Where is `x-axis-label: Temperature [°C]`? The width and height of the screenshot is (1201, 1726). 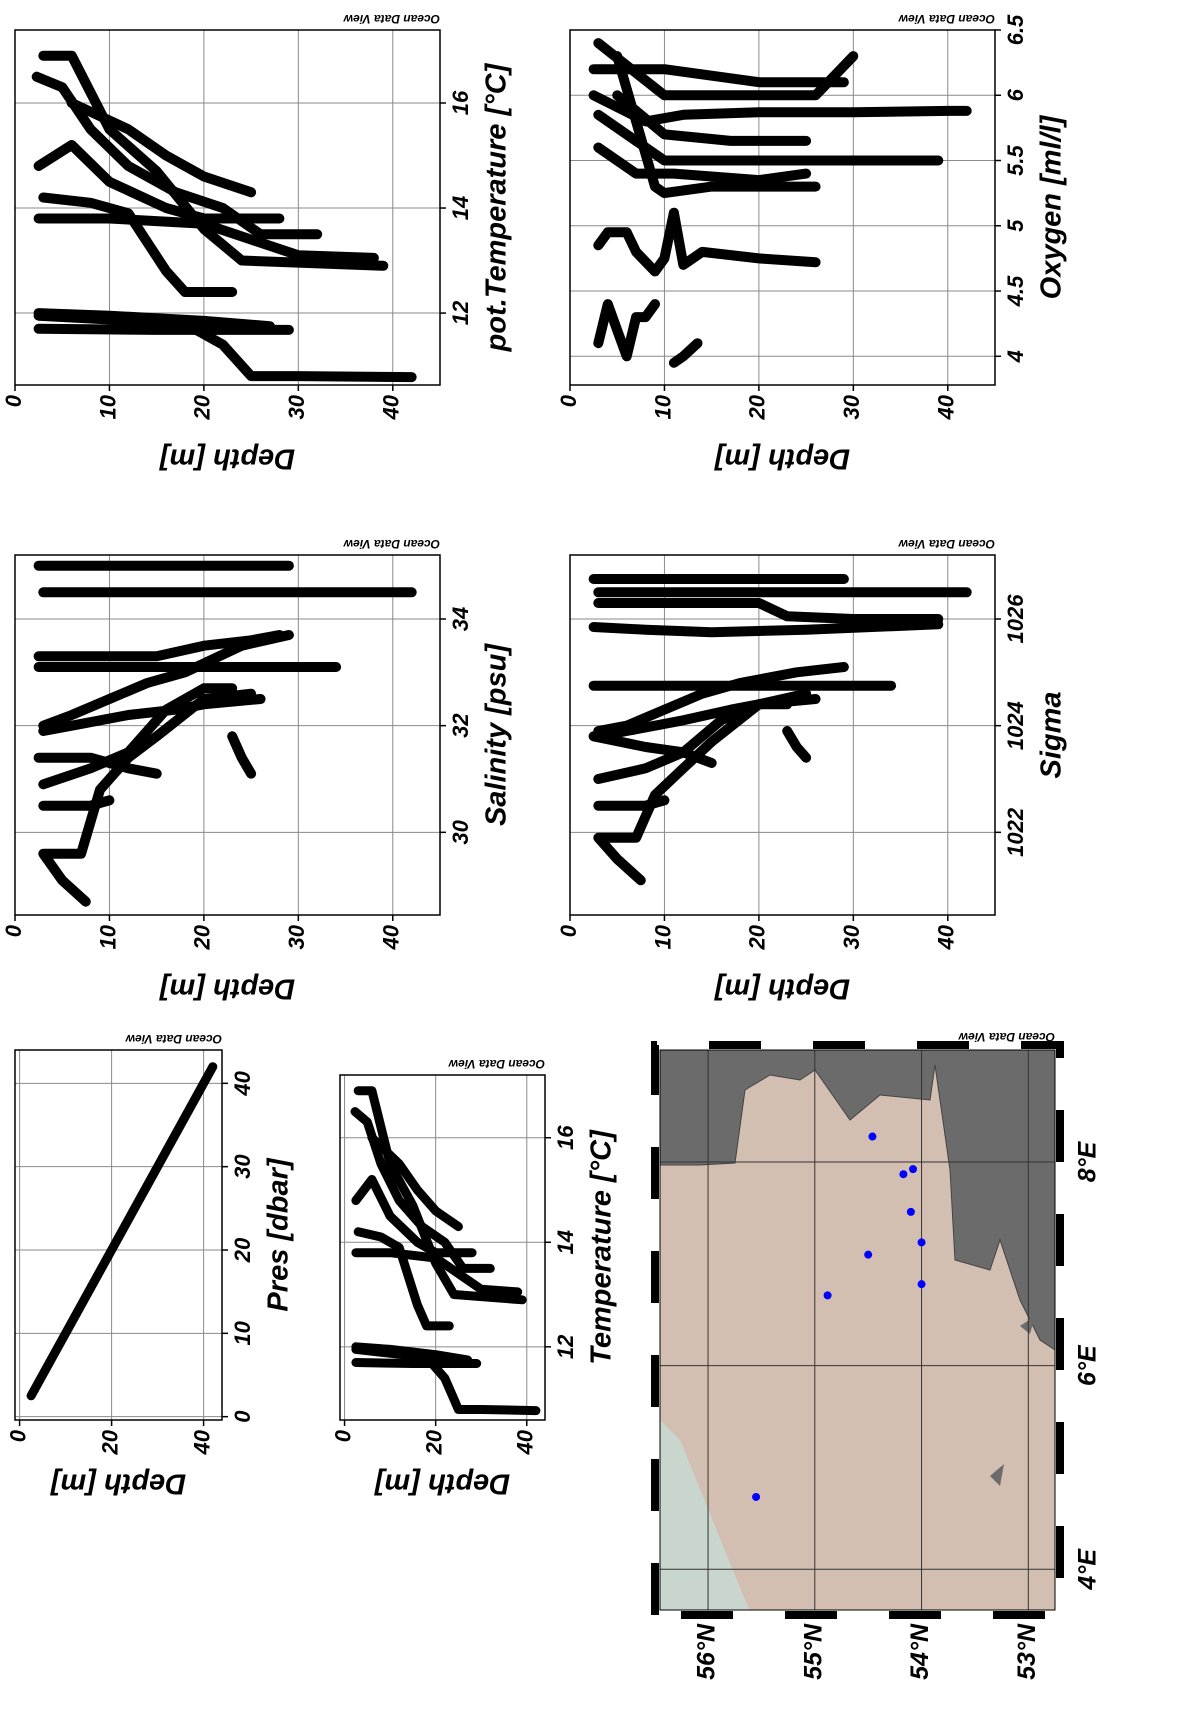
x-axis-label: Temperature [°C] is located at coordinates (602, 1247).